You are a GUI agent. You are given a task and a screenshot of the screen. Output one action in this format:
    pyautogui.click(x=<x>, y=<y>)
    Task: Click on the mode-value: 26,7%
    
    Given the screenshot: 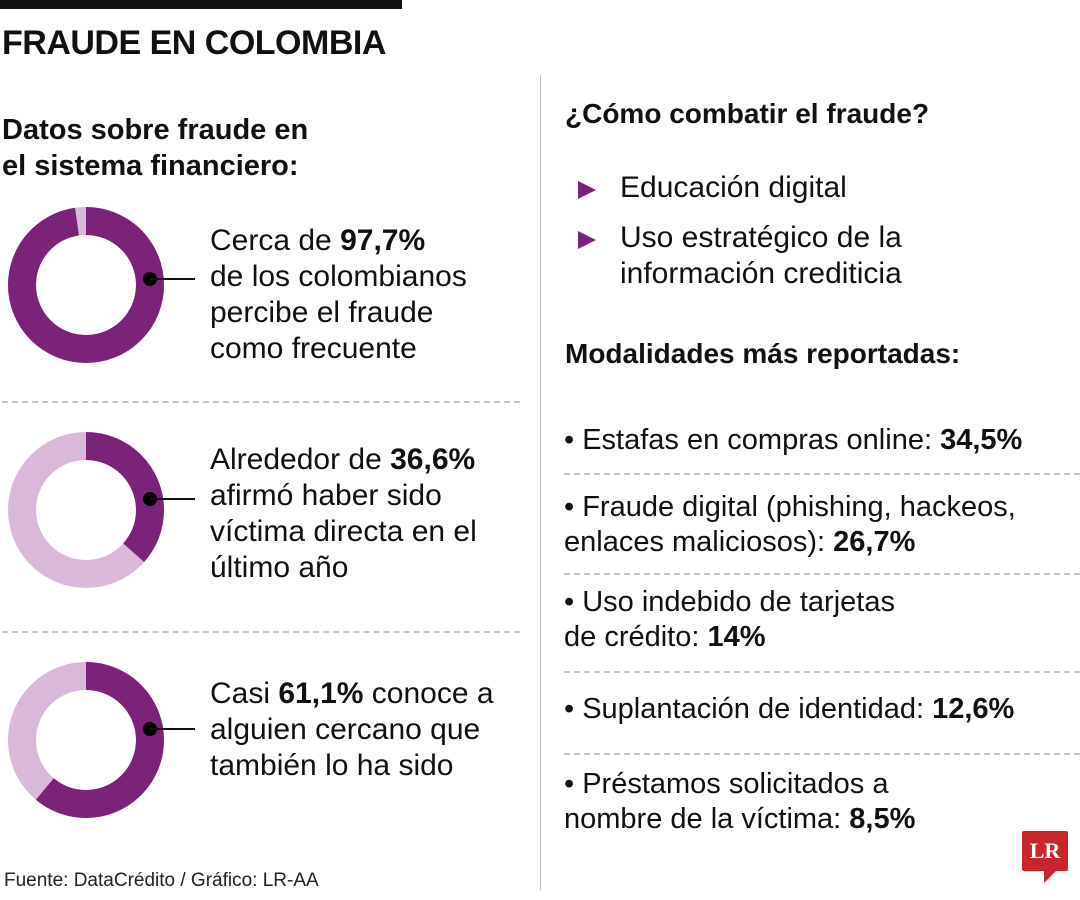 What is the action you would take?
    pyautogui.click(x=874, y=542)
    